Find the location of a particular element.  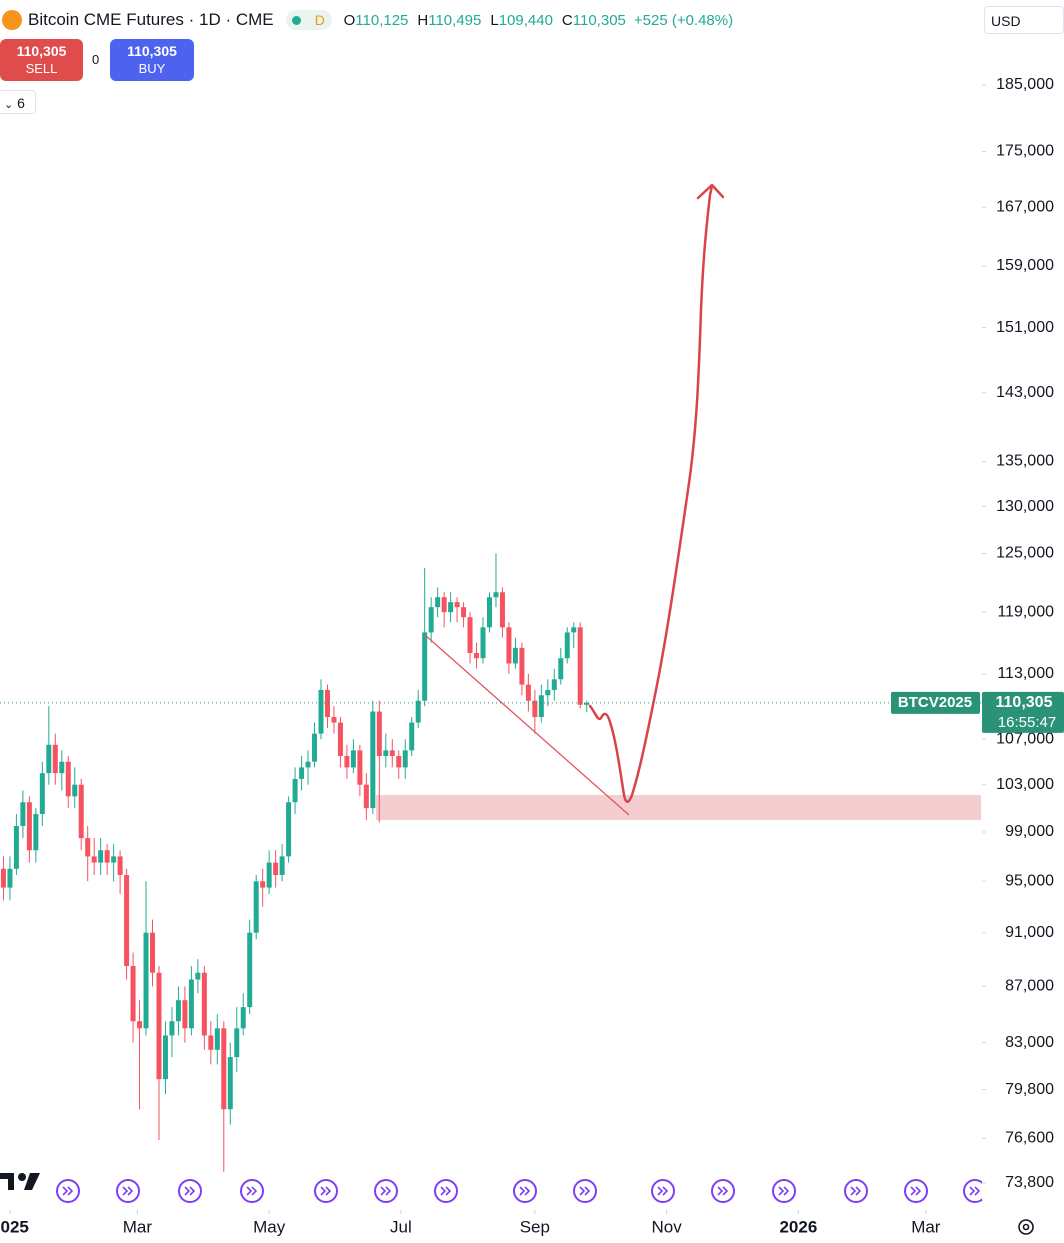

symbol-label: BTCV2025 is located at coordinates (935, 702).